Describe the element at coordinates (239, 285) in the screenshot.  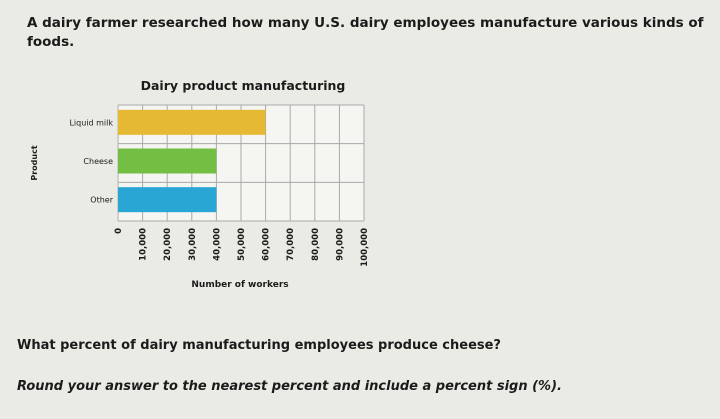
I see `x-axis-label: Number of workers` at that location.